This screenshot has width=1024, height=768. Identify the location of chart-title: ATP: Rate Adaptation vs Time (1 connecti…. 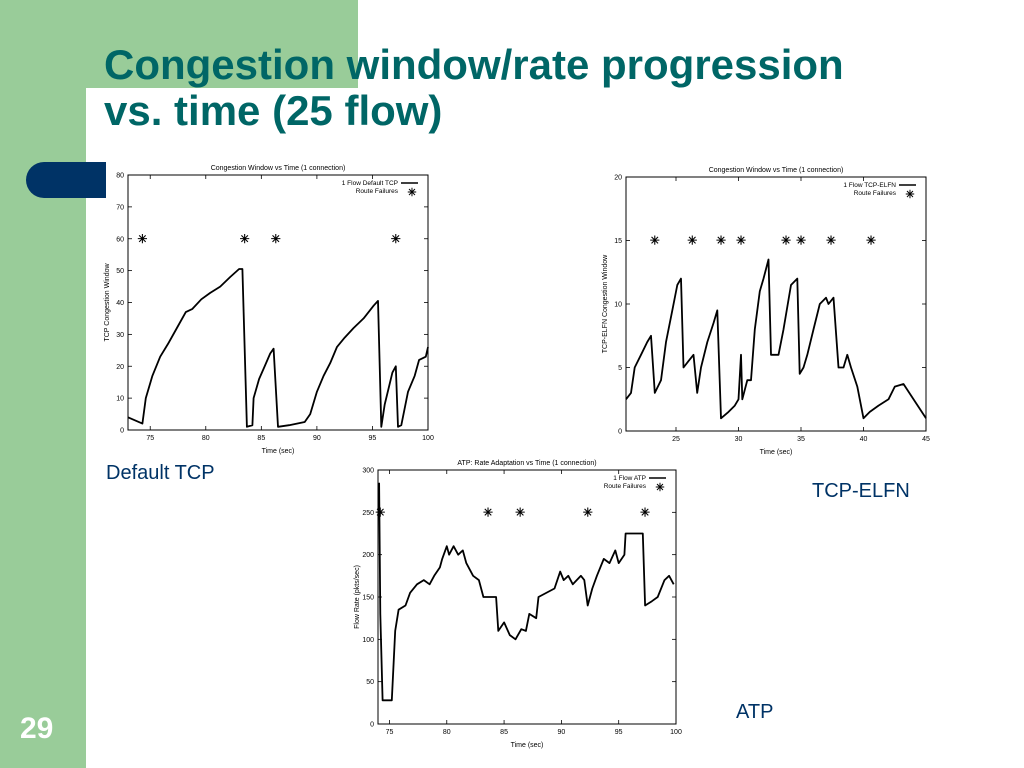
(526, 463).